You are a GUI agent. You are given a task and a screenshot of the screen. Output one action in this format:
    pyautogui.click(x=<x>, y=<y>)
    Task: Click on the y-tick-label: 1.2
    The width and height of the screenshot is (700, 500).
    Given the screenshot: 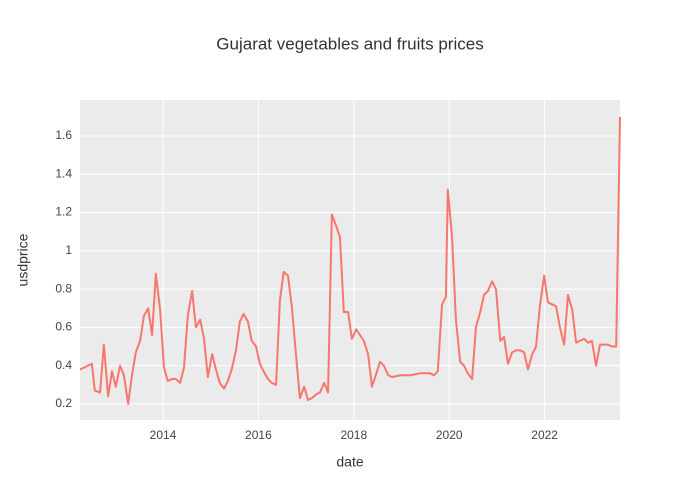 What is the action you would take?
    pyautogui.click(x=63, y=212)
    